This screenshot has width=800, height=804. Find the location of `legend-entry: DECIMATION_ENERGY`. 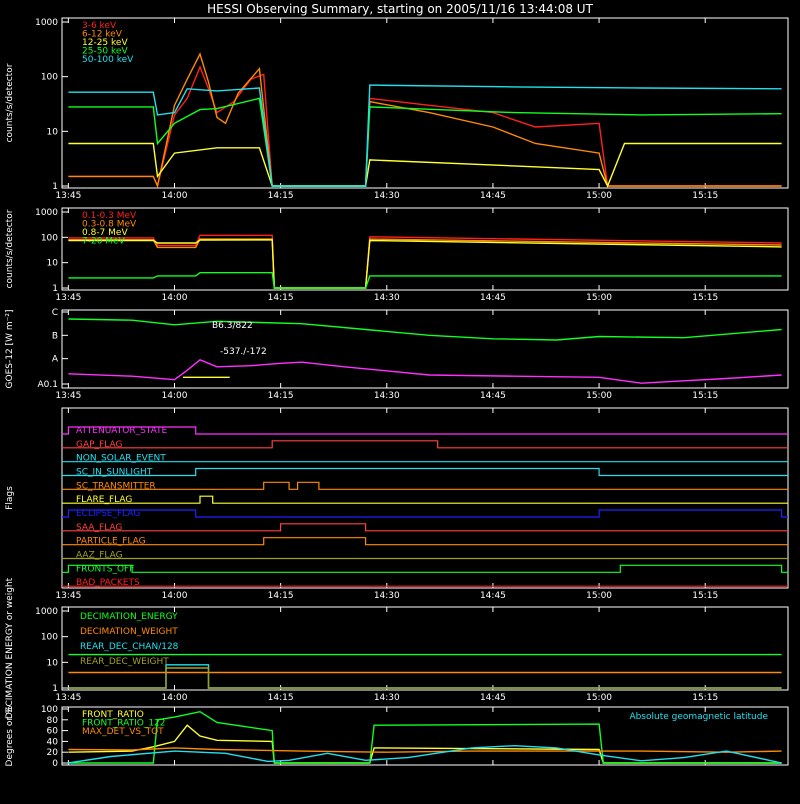

legend-entry: DECIMATION_ENERGY is located at coordinates (129, 617).